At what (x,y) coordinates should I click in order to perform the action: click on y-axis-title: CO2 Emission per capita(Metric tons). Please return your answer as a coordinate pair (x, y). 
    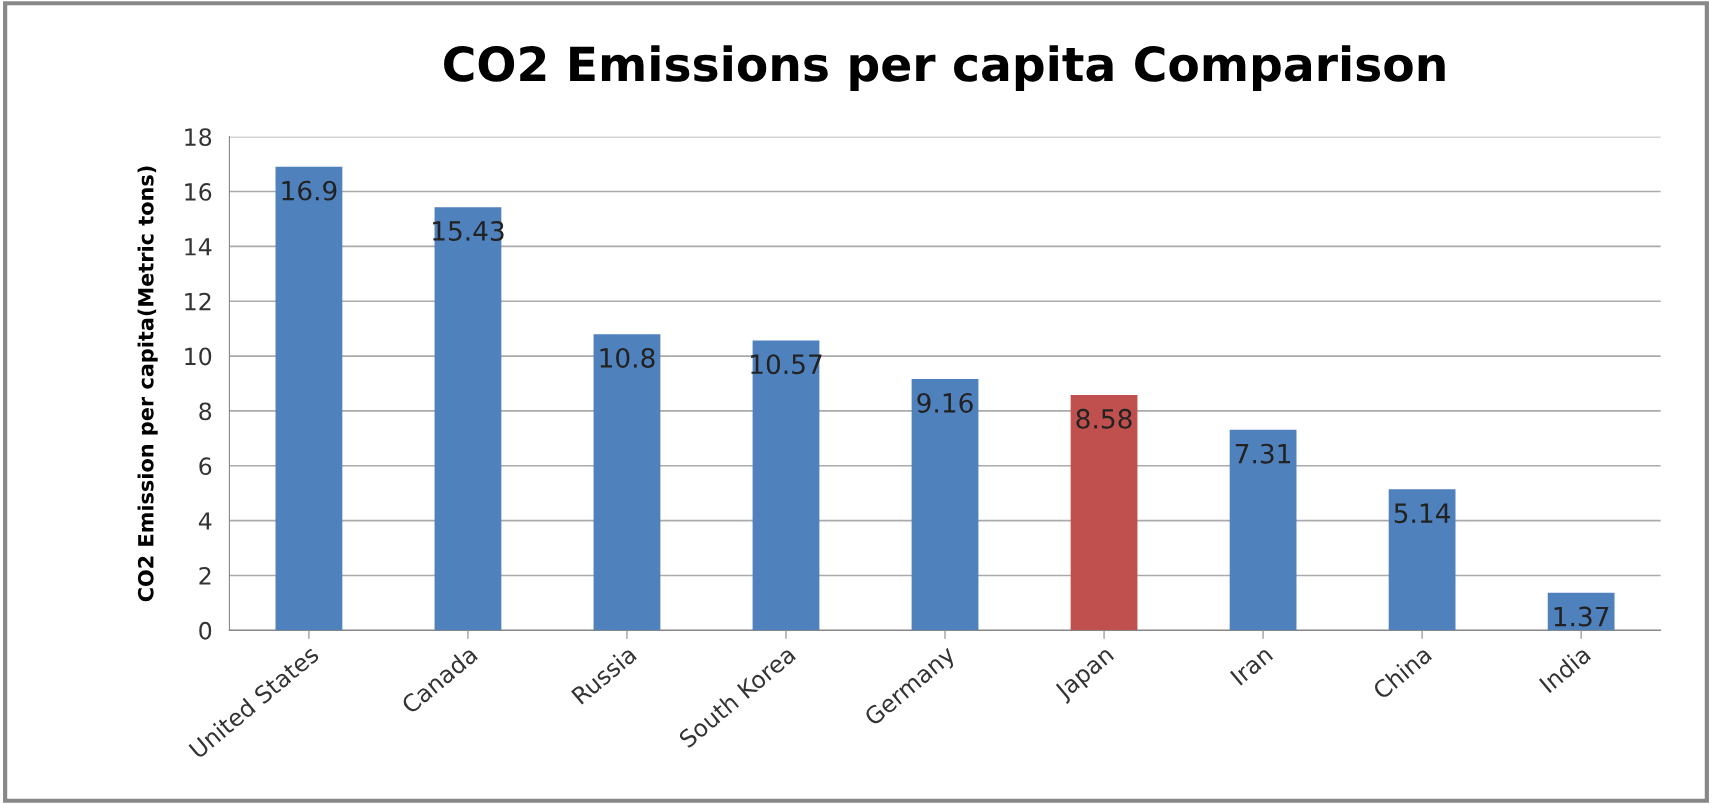
    Looking at the image, I should click on (147, 384).